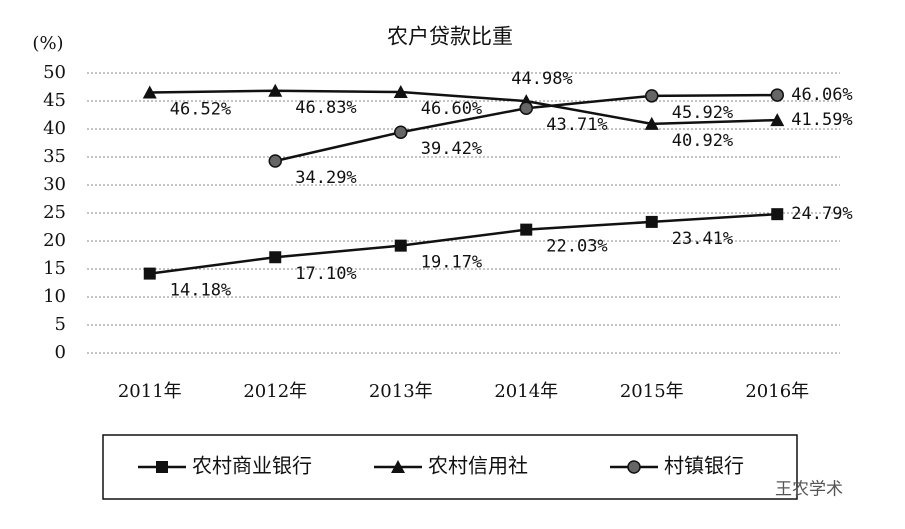 This screenshot has height=529, width=905. Describe the element at coordinates (200, 291) in the screenshot. I see `data-label: 14.18%` at that location.